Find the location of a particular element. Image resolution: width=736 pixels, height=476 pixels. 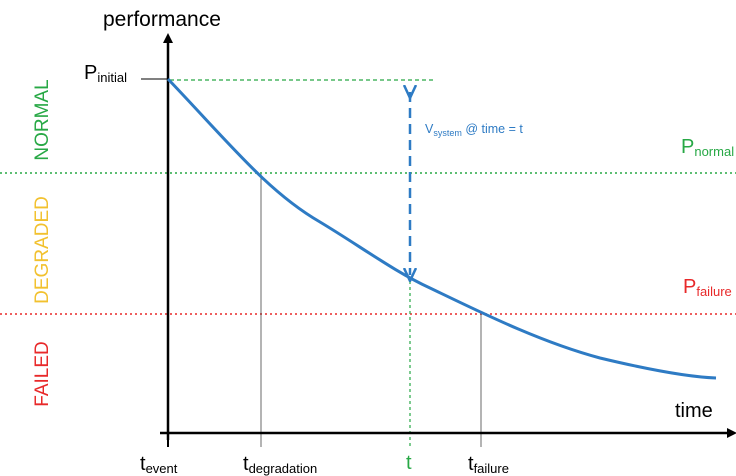

t-label: t is located at coordinates (409, 463).